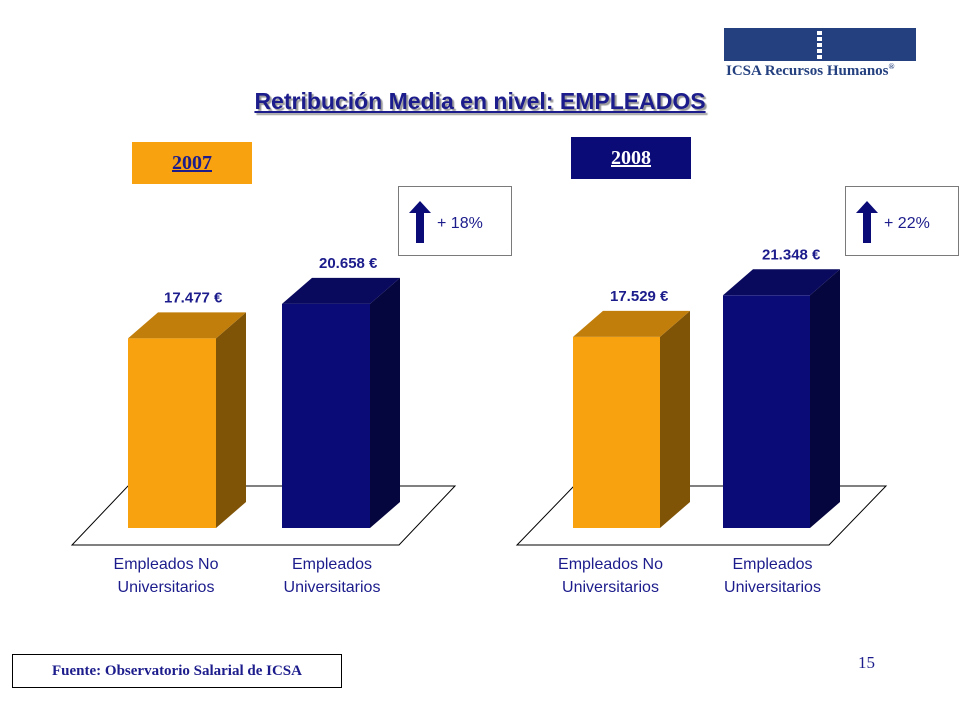 This screenshot has height=720, width=960. I want to click on icsa-logo: ICSA Recursos Humanos®, so click(820, 54).